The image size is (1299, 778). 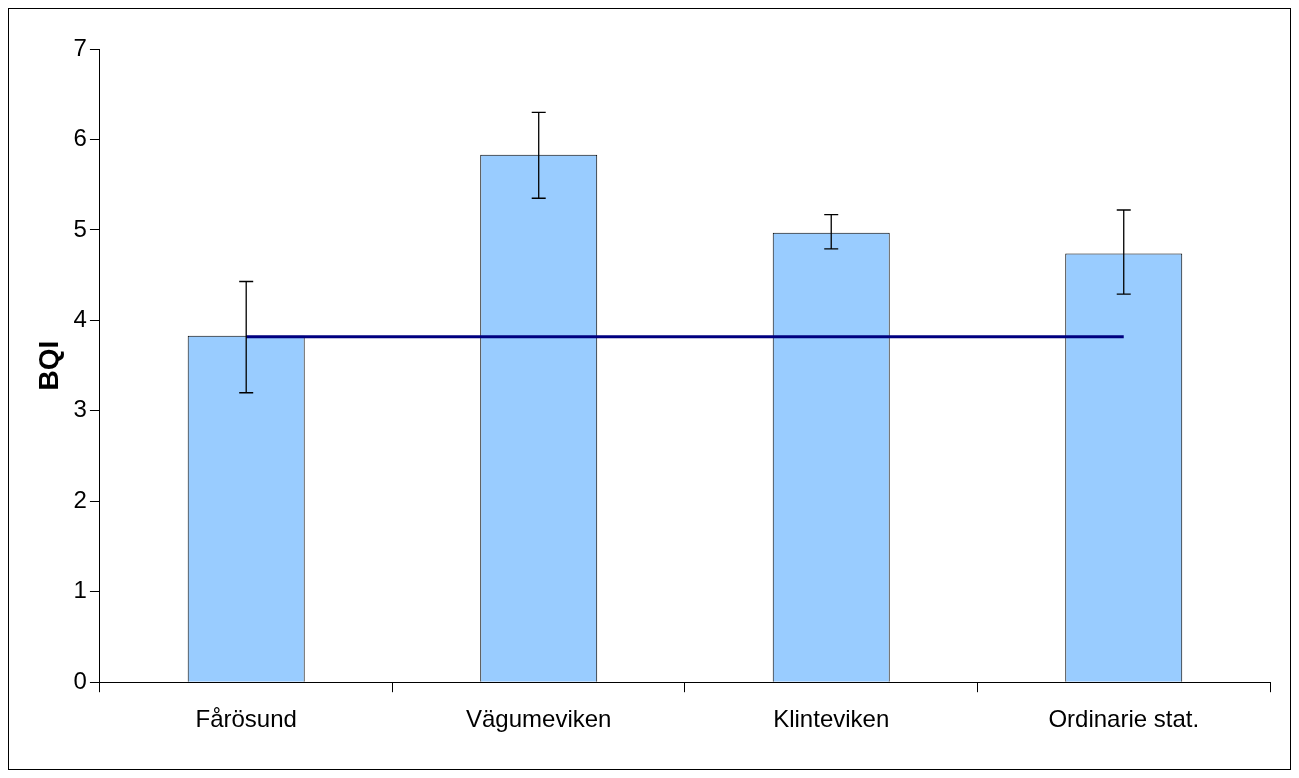 I want to click on y-tick-label: 2, so click(x=80, y=499).